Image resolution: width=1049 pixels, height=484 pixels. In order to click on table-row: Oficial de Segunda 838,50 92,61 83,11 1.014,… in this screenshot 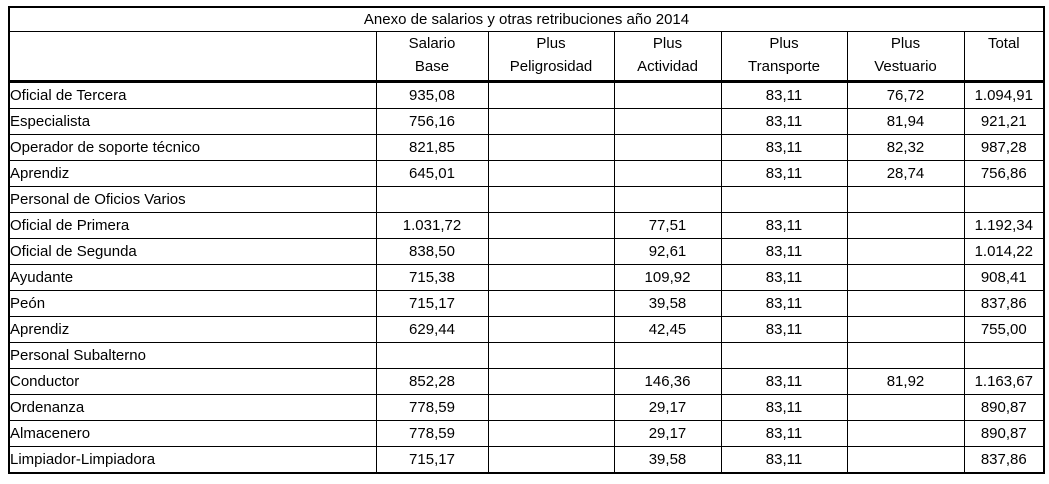, I will do `click(526, 251)`.